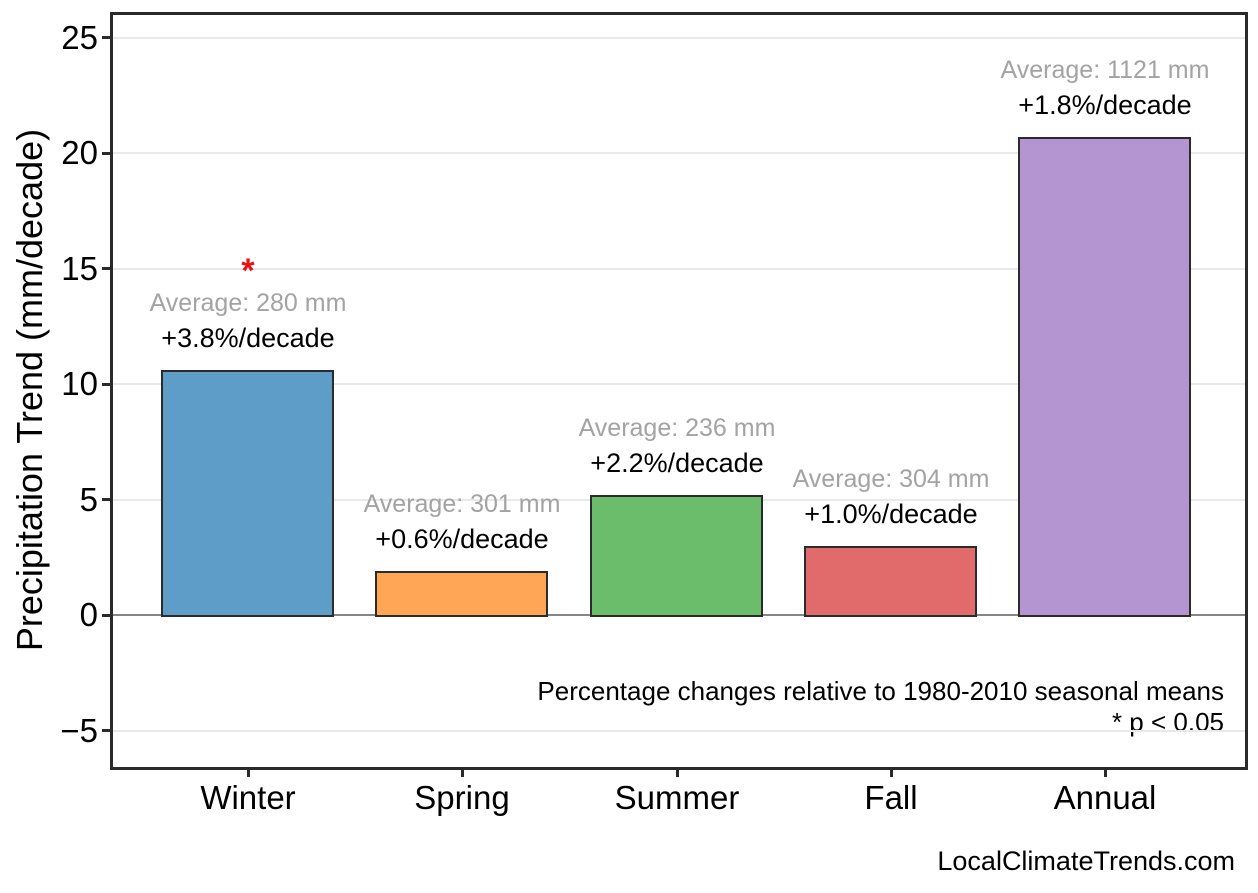  I want to click on significance-asterisk: *, so click(248, 271).